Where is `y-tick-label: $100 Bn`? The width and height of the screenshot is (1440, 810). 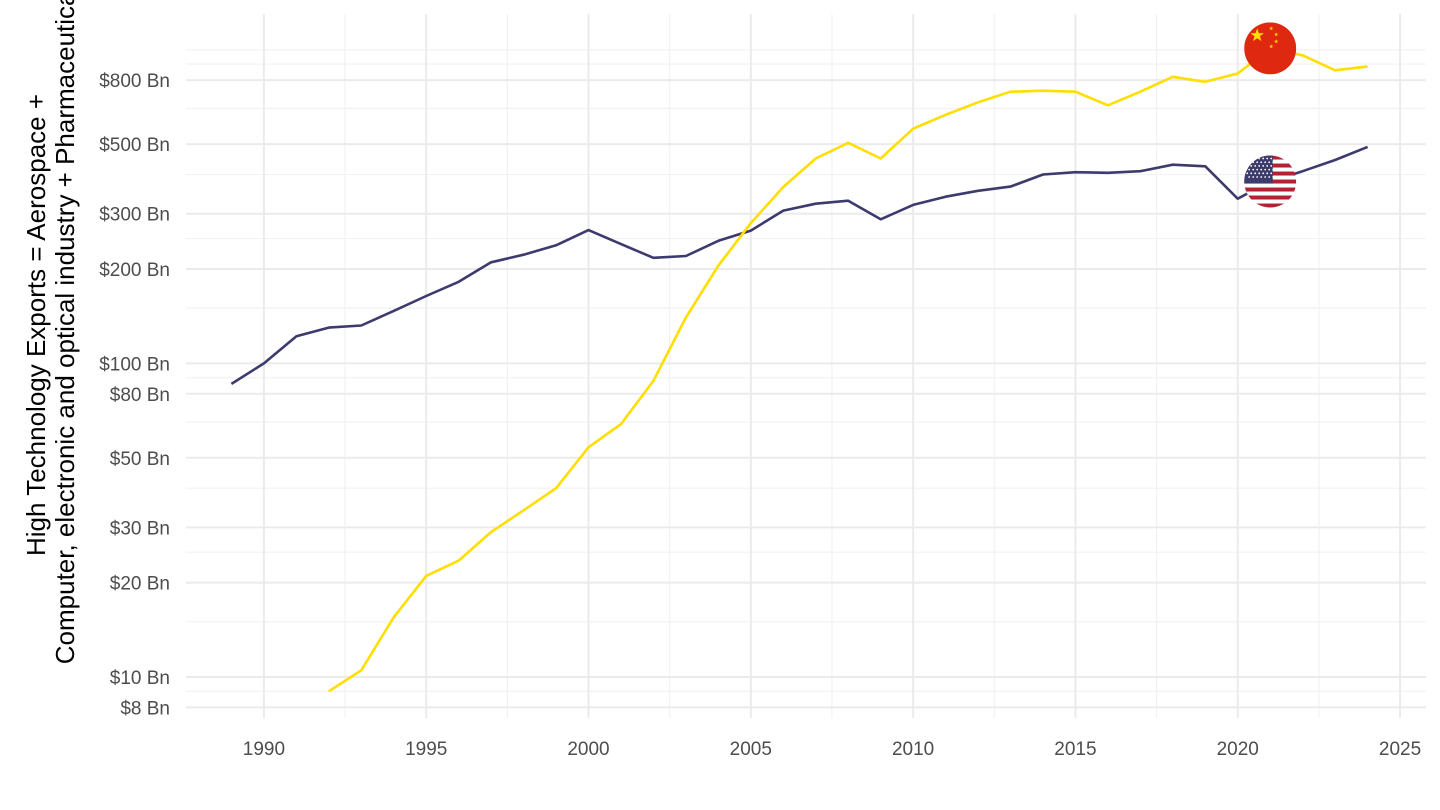 y-tick-label: $100 Bn is located at coordinates (134, 364).